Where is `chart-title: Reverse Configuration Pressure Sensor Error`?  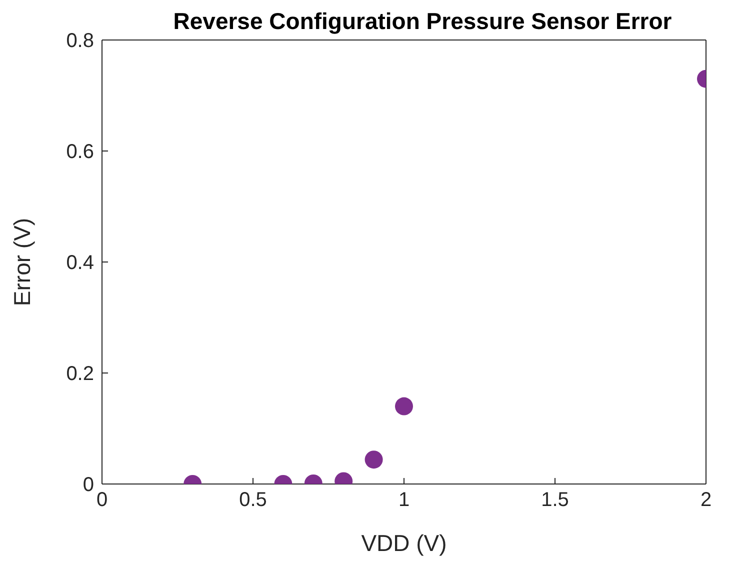
chart-title: Reverse Configuration Pressure Sensor Error is located at coordinates (422, 21).